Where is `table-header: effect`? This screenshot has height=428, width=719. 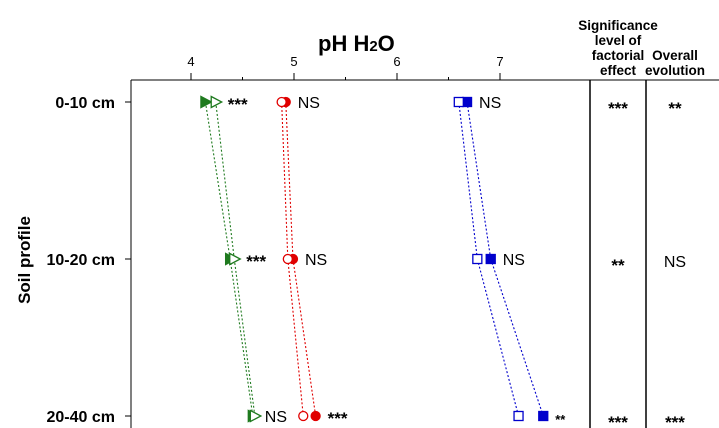
table-header: effect is located at coordinates (618, 70).